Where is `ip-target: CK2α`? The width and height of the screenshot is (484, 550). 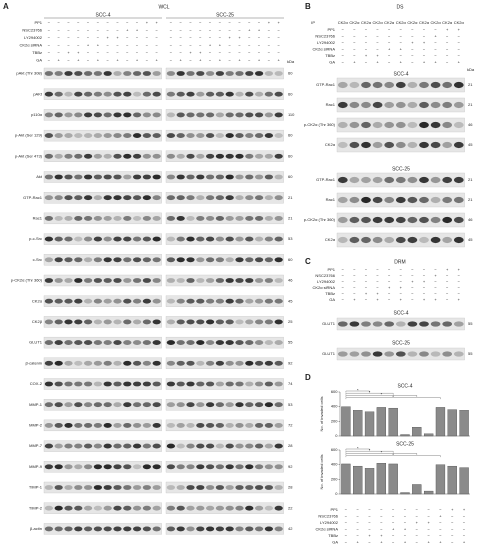
ip-target: CK2α is located at coordinates (459, 22).